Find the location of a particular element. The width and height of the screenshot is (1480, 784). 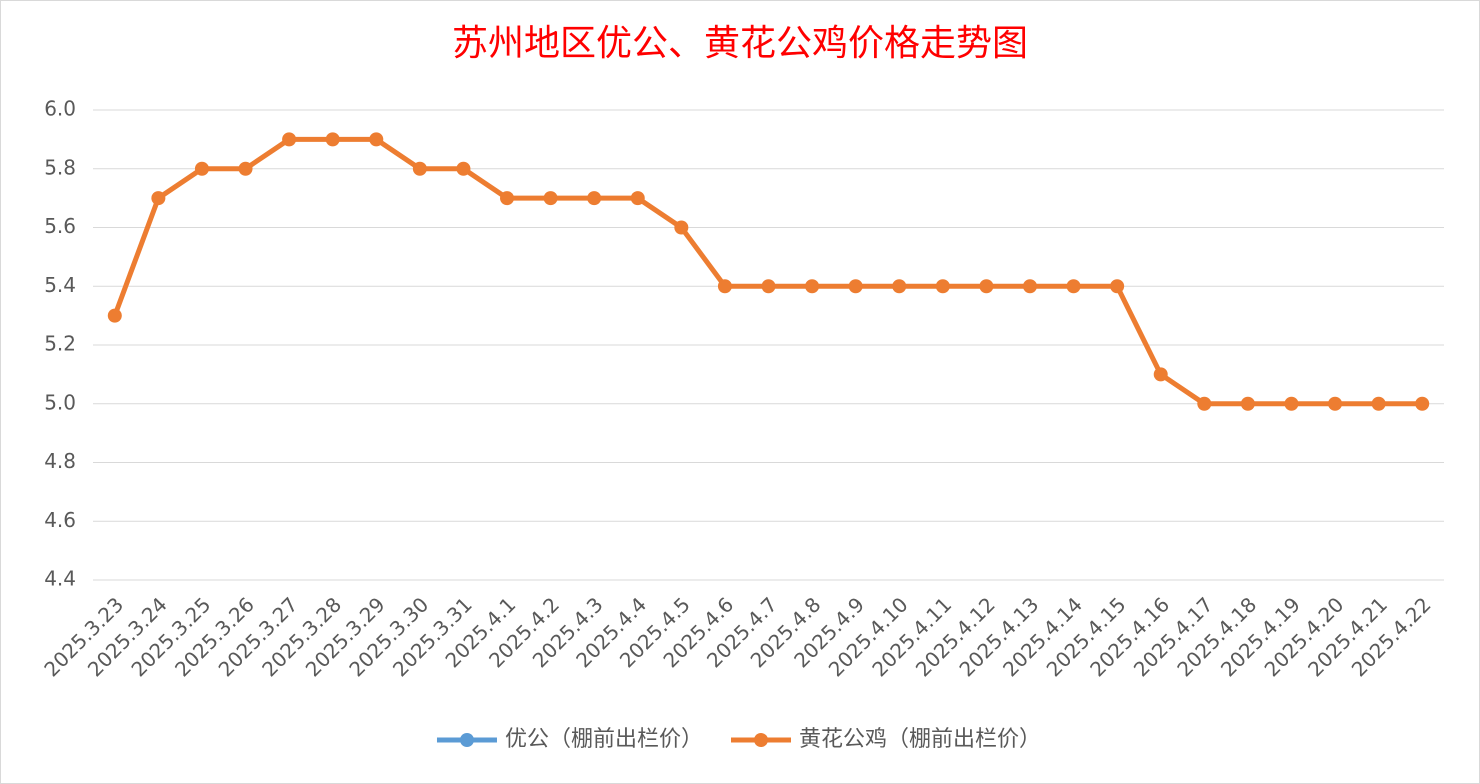

legend-label: 优公（棚前出栏价） is located at coordinates (604, 739).